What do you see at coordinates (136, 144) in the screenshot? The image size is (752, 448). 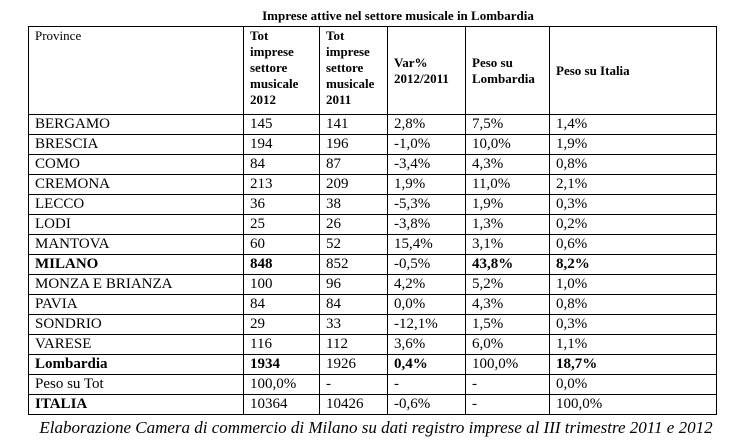 I see `table-cell: BRESCIA` at bounding box center [136, 144].